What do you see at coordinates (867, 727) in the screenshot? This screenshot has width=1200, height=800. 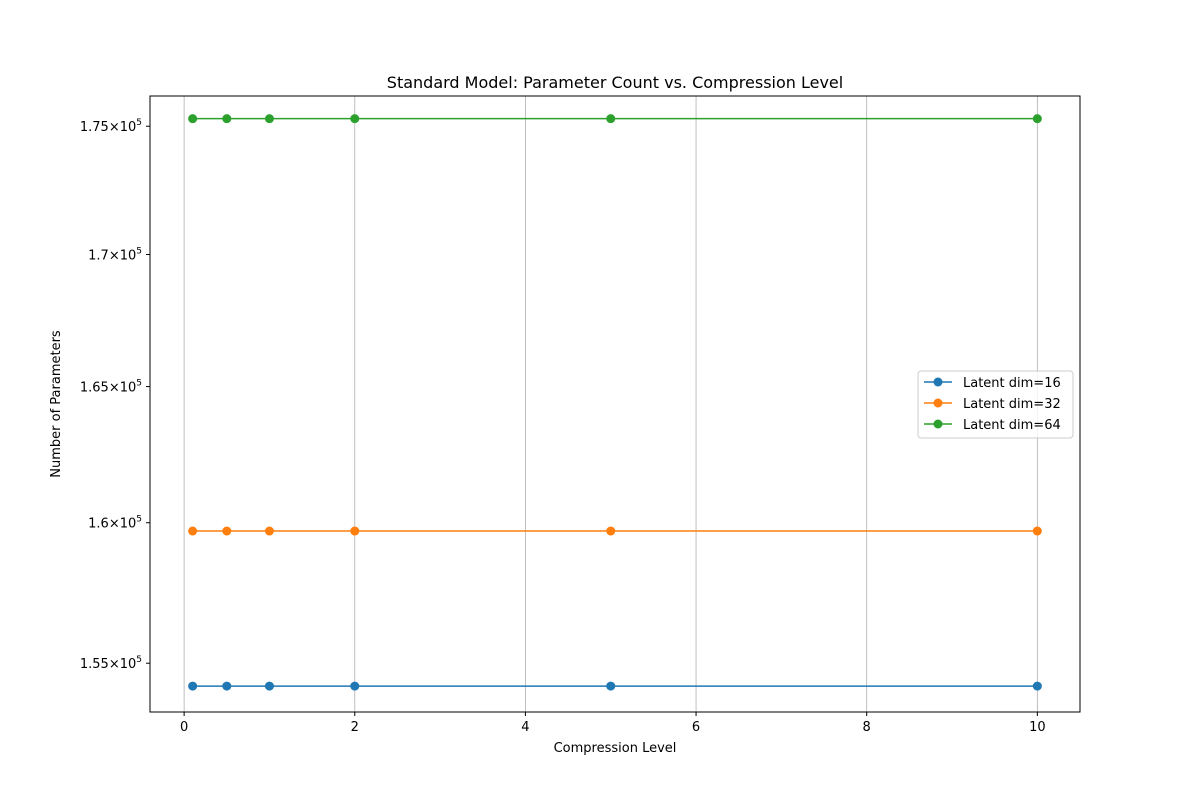 I see `x-tick-label: 8` at bounding box center [867, 727].